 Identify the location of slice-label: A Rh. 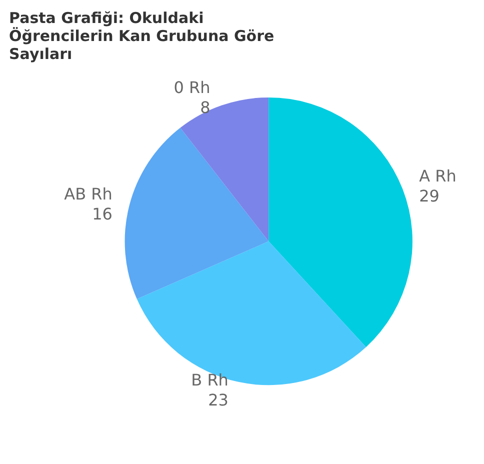
(437, 176).